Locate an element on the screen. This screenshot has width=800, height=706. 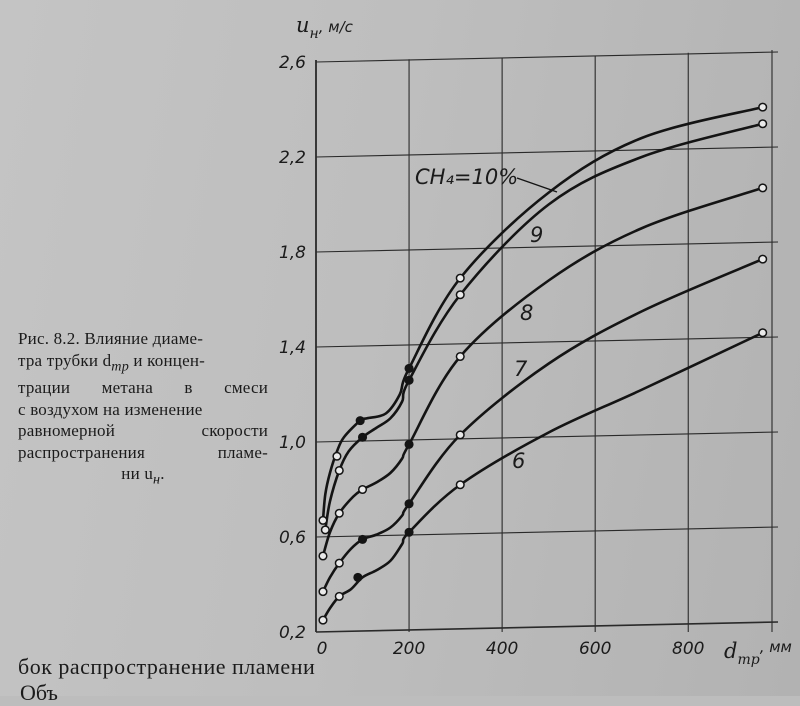
caption-text-rest: и концен- is located at coordinates (166, 360).